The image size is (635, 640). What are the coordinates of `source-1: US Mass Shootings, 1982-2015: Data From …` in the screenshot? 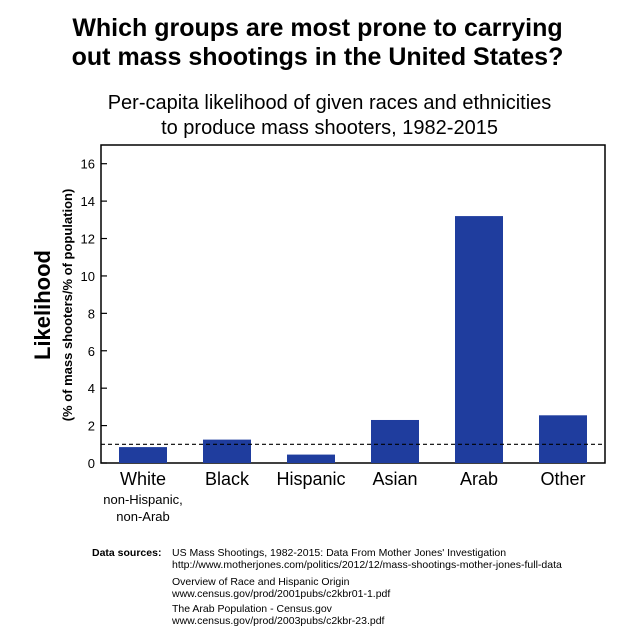 It's located at (367, 559).